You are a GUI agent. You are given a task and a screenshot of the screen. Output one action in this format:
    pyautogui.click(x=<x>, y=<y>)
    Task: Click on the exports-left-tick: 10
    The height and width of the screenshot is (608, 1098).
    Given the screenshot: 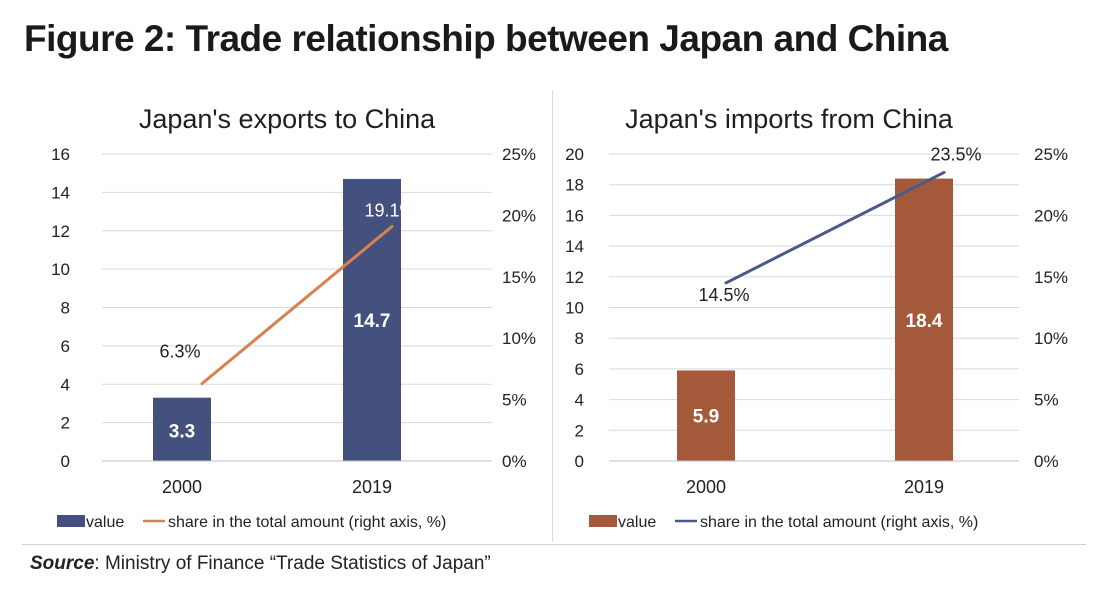 What is the action you would take?
    pyautogui.click(x=60, y=269)
    